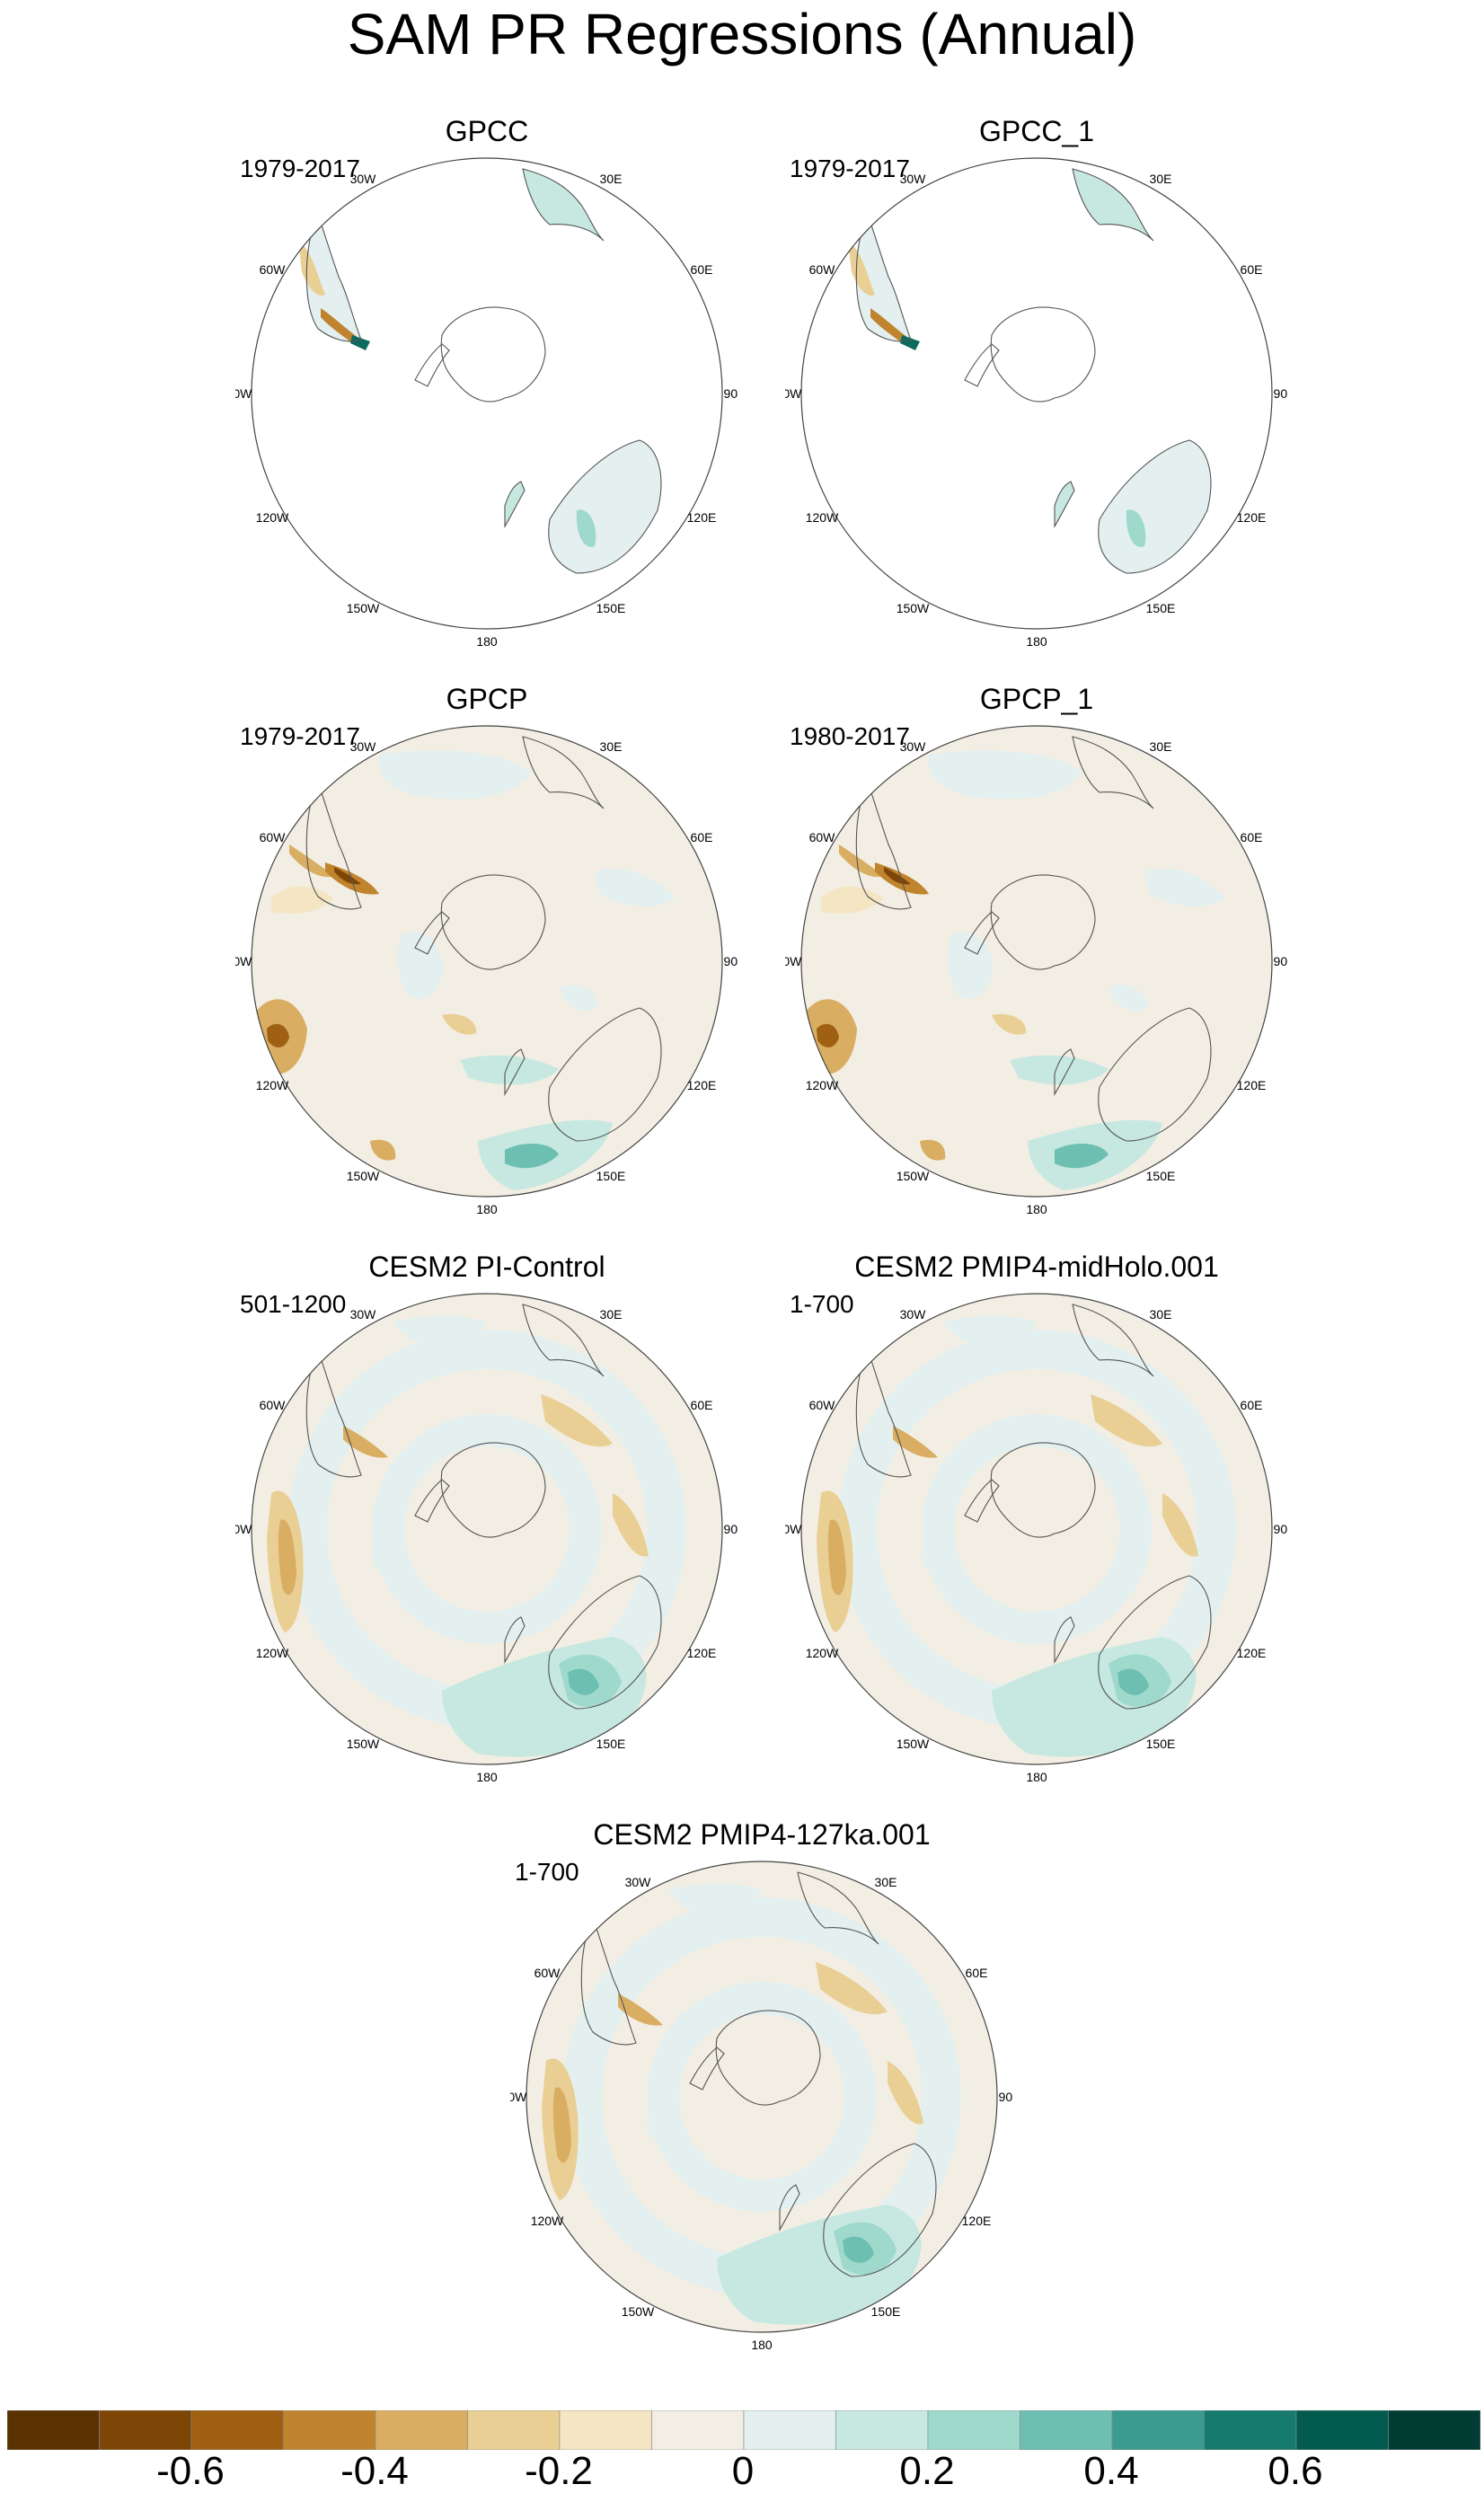 Image resolution: width=1484 pixels, height=2493 pixels. What do you see at coordinates (1036, 699) in the screenshot?
I see `panel-title: GPCP_1` at bounding box center [1036, 699].